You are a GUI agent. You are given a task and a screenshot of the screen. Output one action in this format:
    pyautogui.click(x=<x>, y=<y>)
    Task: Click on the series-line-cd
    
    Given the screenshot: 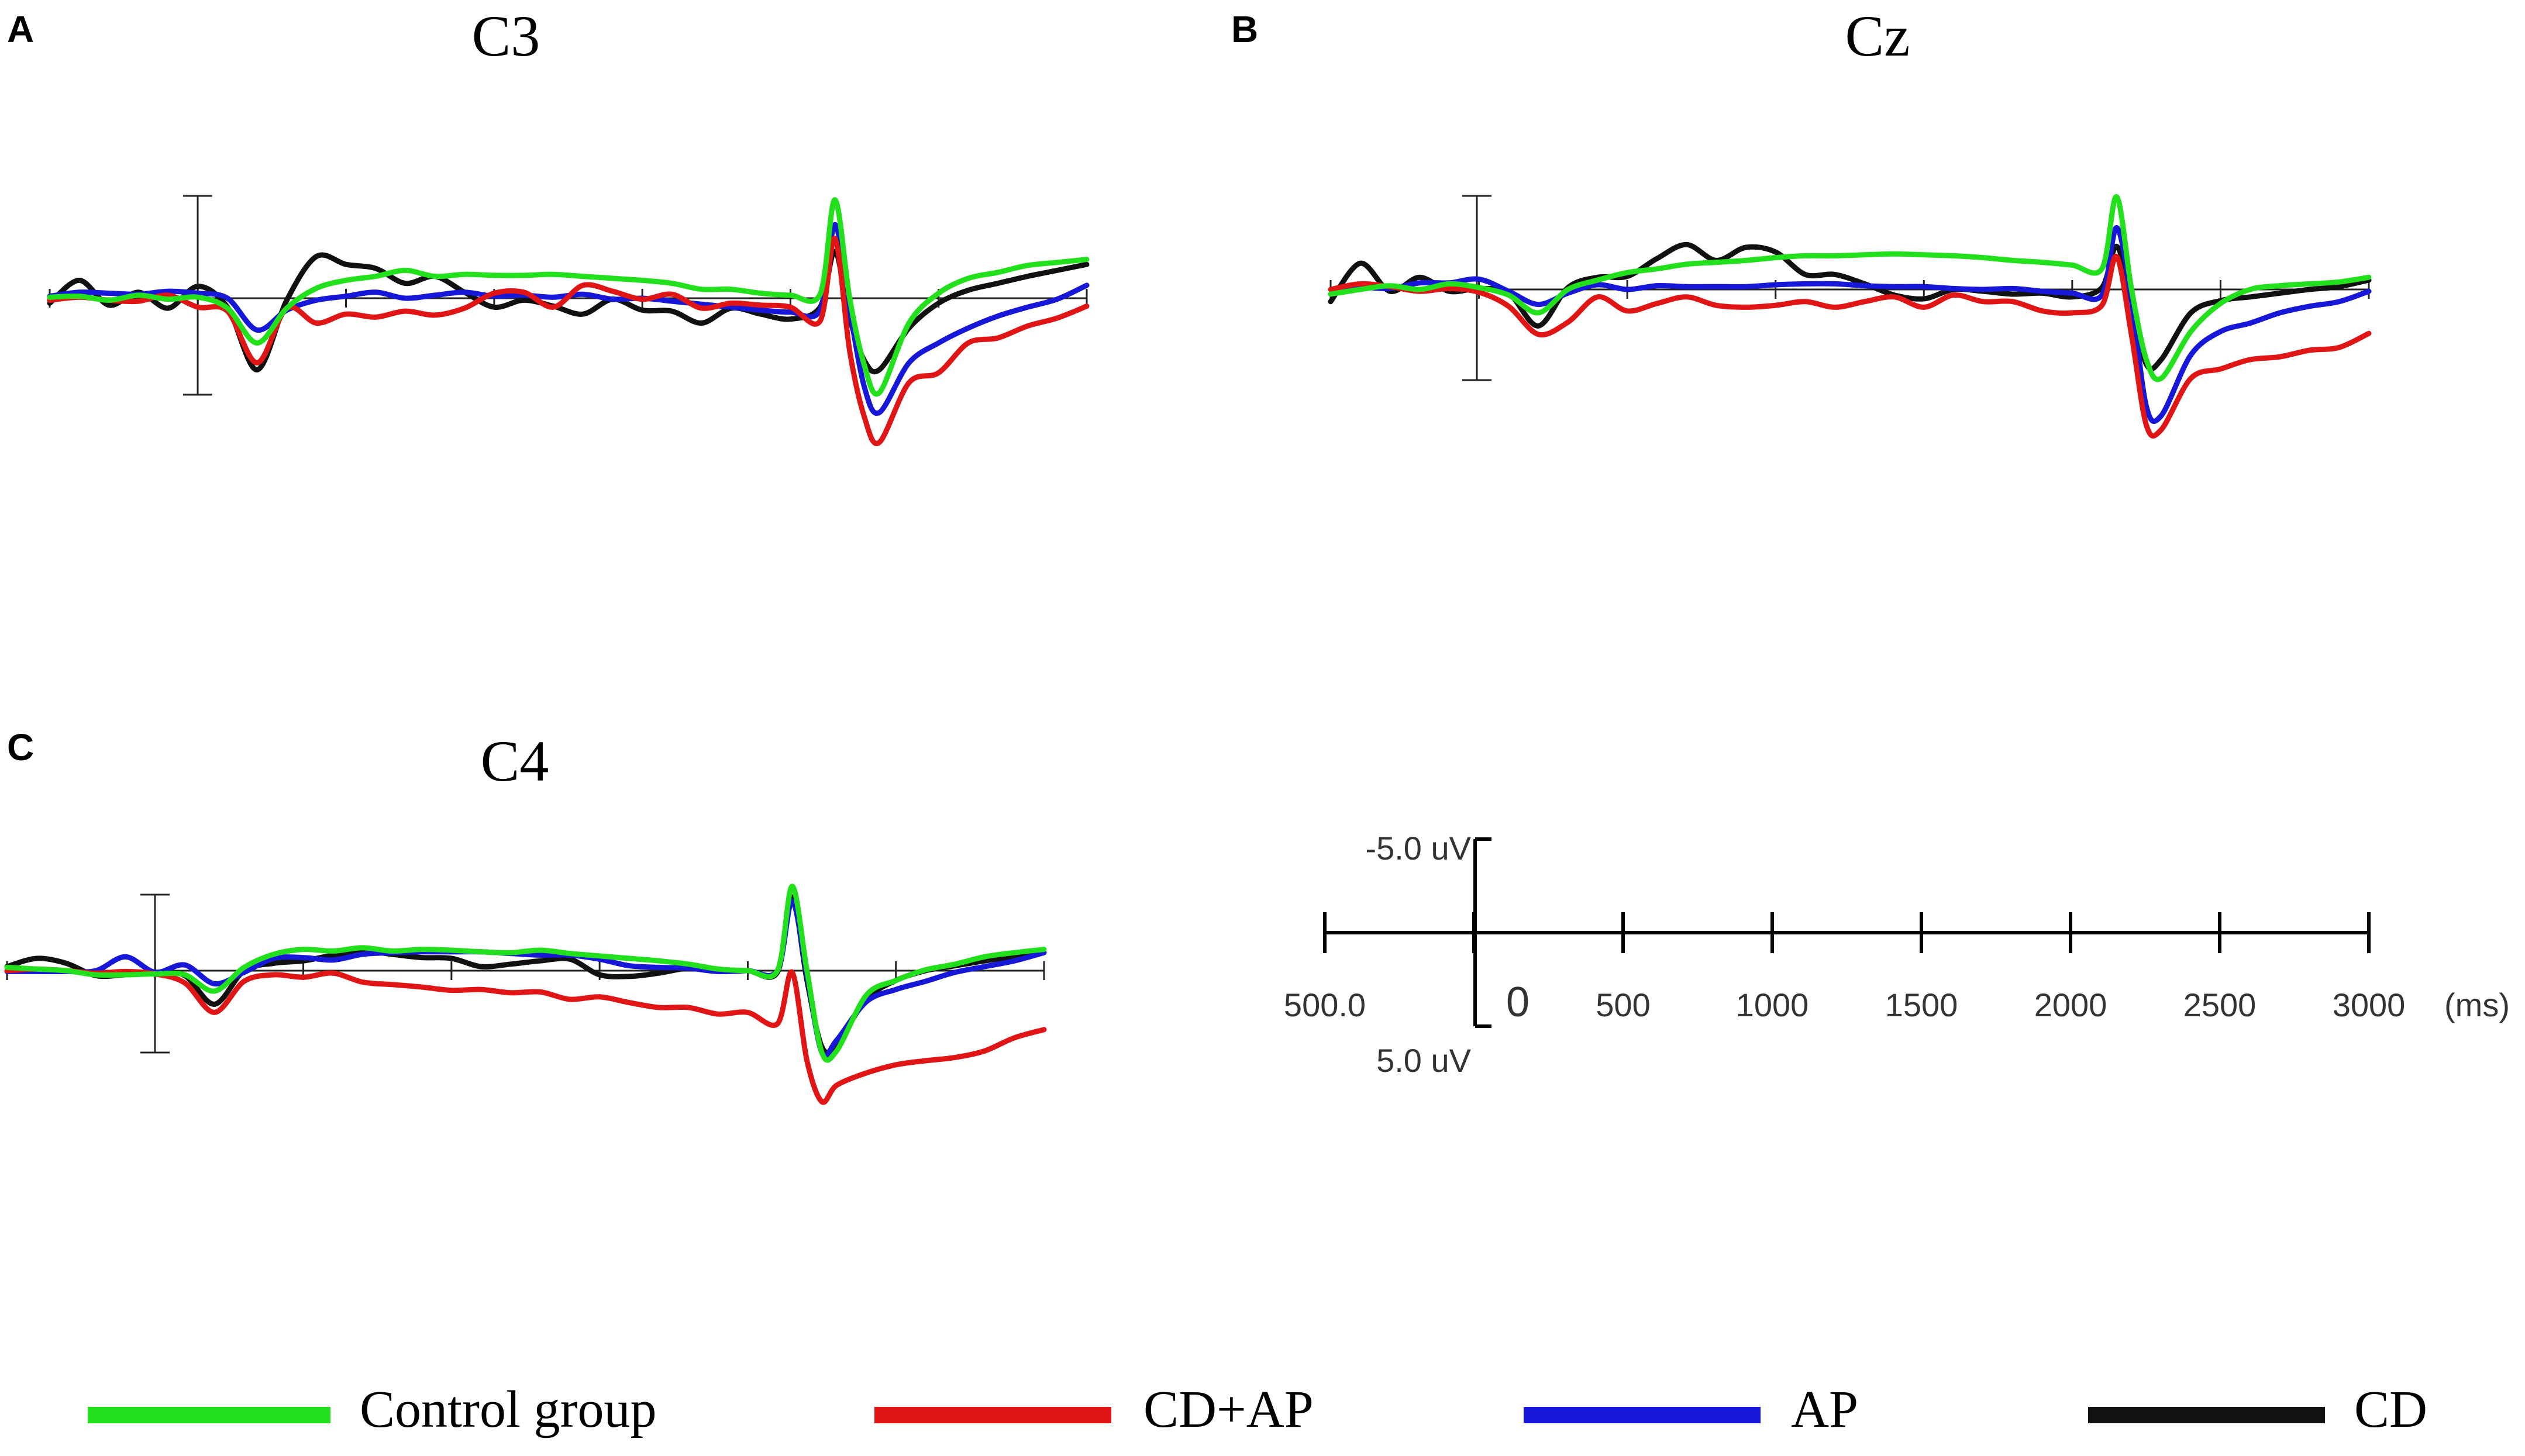 What is the action you would take?
    pyautogui.click(x=568, y=312)
    